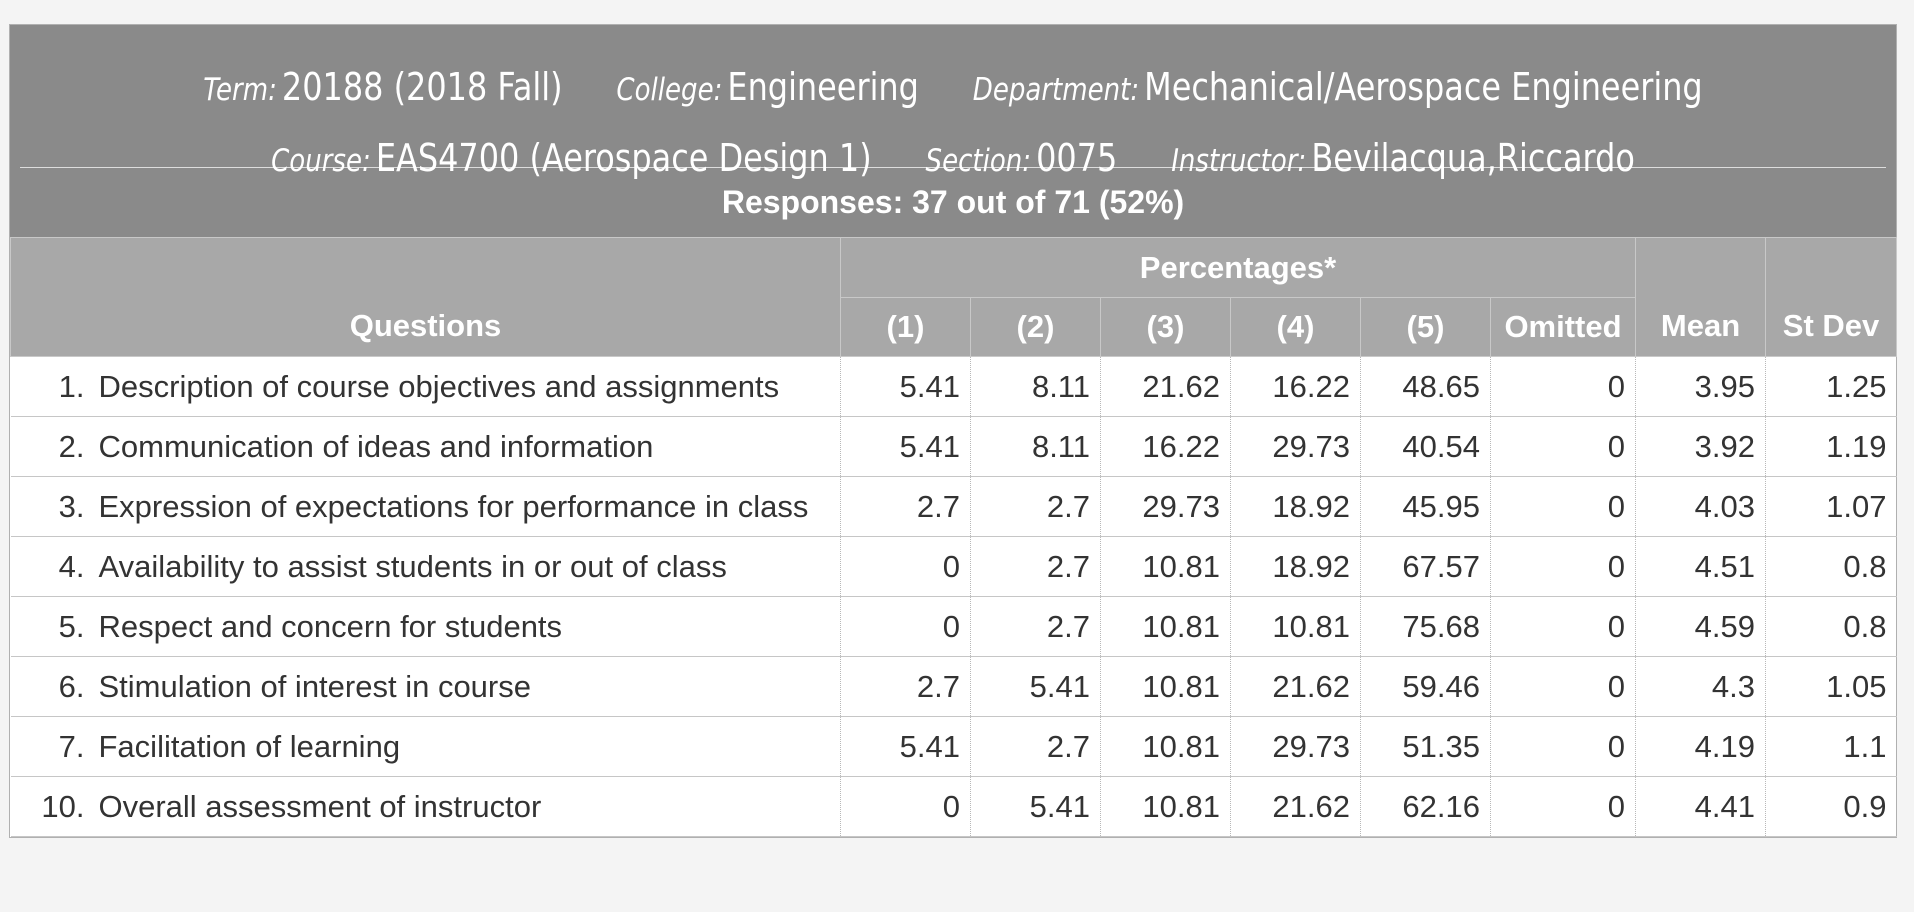  I want to click on mean-cell: 4.03, so click(1700, 506).